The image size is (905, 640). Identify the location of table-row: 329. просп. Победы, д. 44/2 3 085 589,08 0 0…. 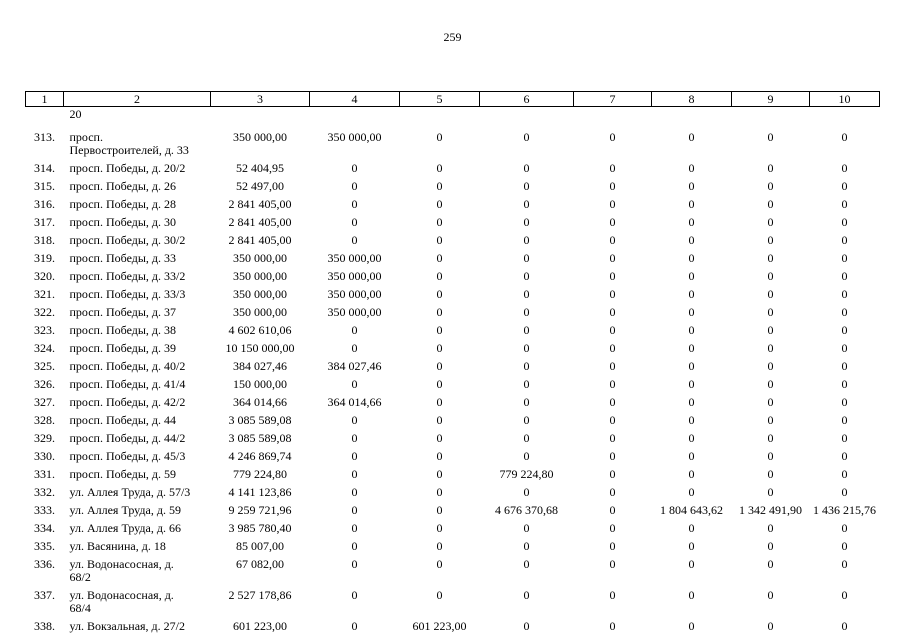
(453, 436).